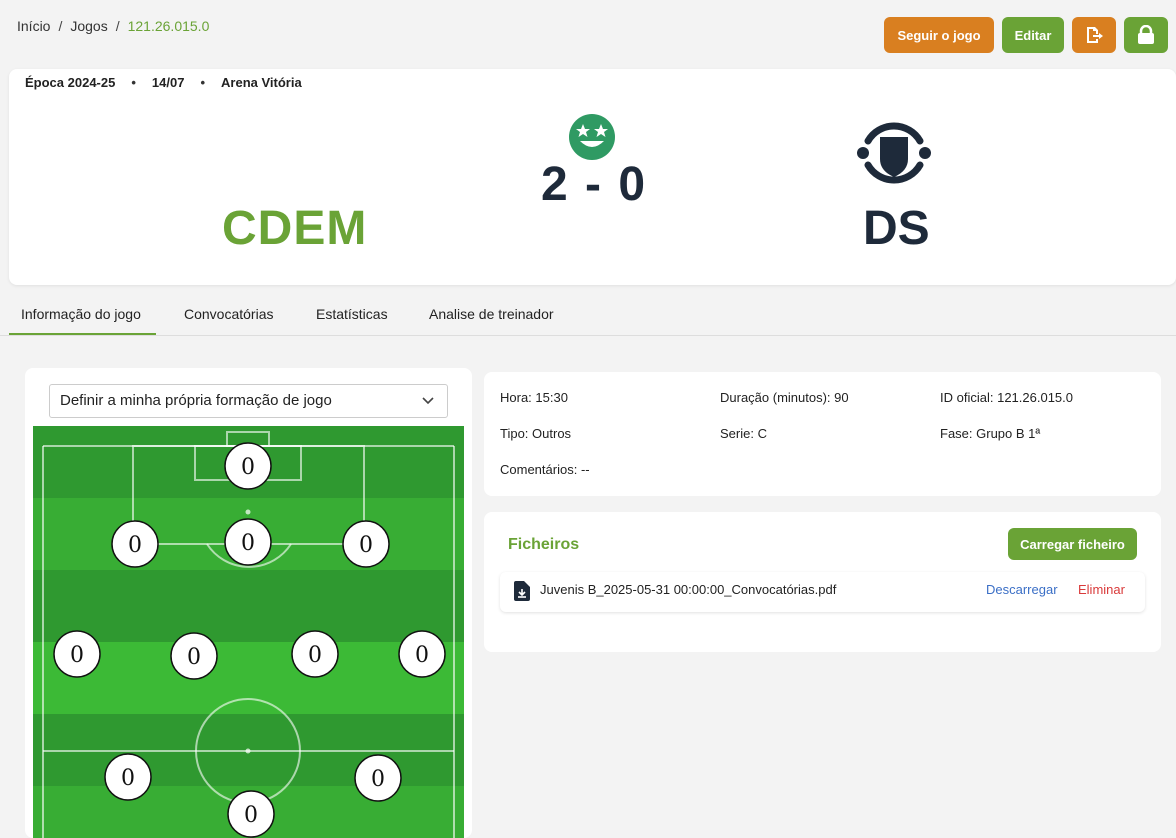  Describe the element at coordinates (514, 433) in the screenshot. I see `info-type-label: Tipo:` at that location.